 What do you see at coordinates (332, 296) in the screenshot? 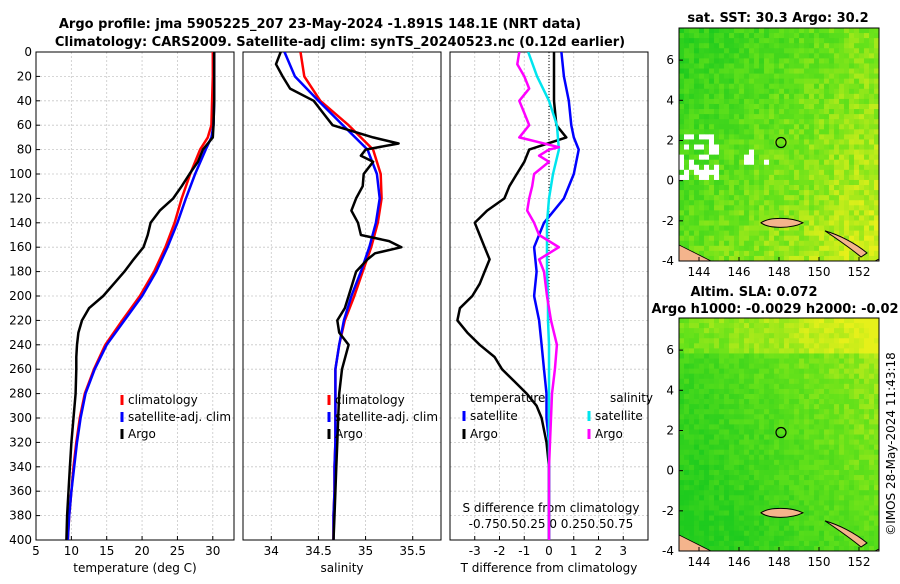
I see `series-line-satellite-adj-clim` at bounding box center [332, 296].